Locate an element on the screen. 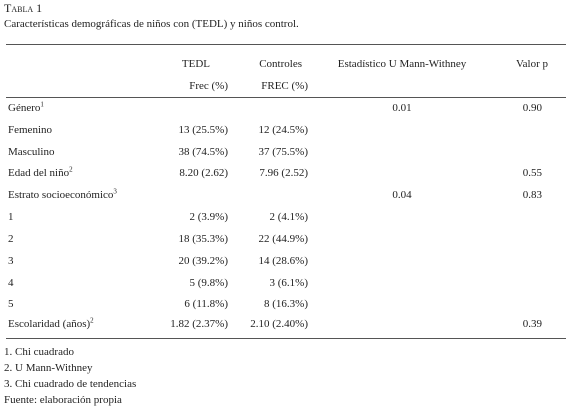  cell-tedl: 5 (9.8%) is located at coordinates (209, 283).